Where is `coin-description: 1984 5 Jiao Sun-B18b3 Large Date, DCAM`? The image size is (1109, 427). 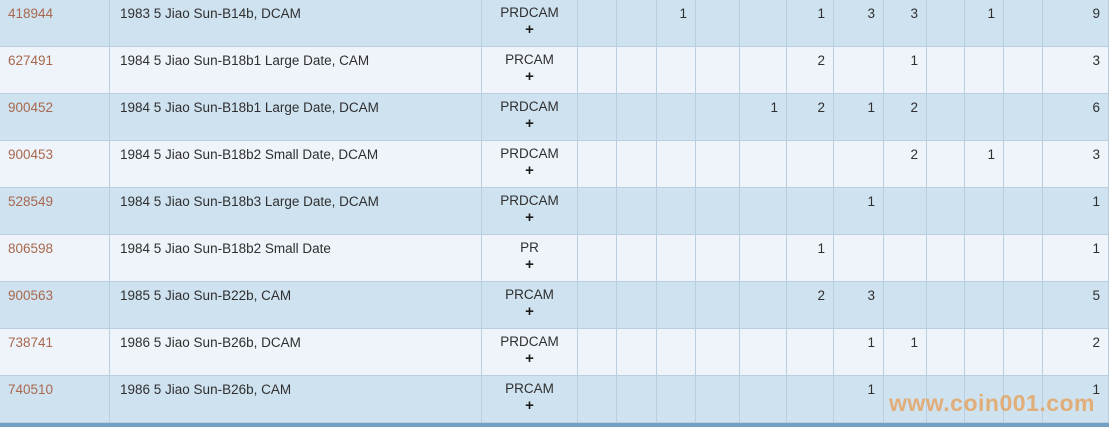 coin-description: 1984 5 Jiao Sun-B18b3 Large Date, DCAM is located at coordinates (296, 211).